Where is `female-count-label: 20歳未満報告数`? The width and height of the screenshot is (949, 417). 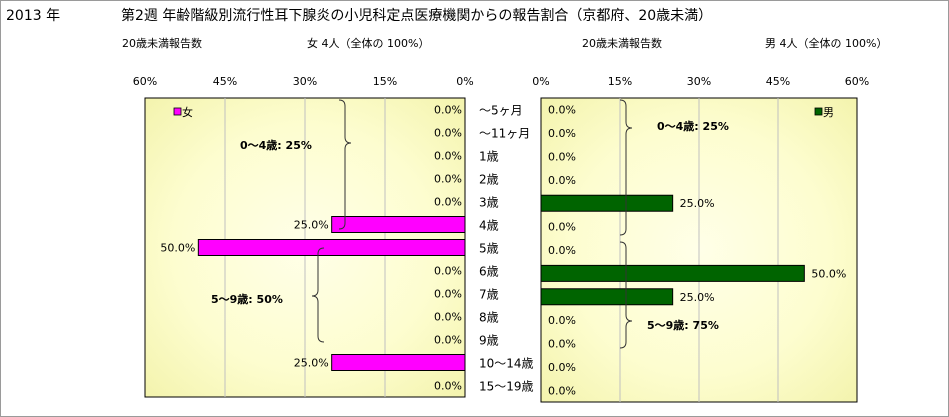 female-count-label: 20歳未満報告数 is located at coordinates (162, 43).